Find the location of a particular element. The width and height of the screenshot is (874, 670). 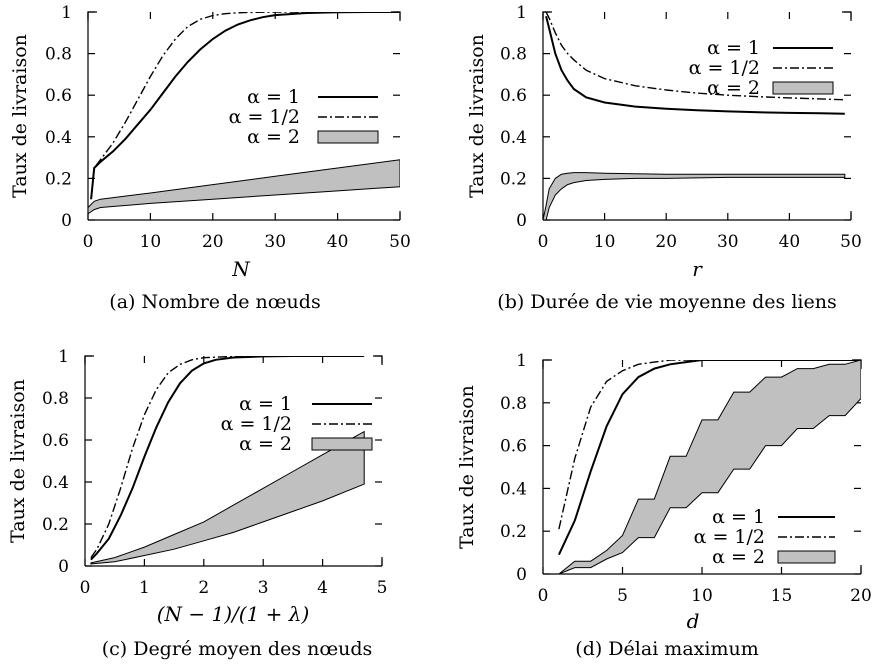

x-axis-label: r is located at coordinates (697, 269).